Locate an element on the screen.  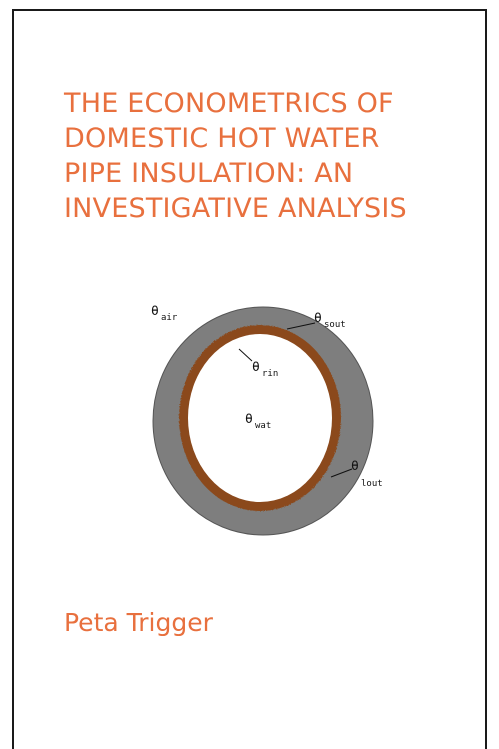
theta-rin-subscript: rin is located at coordinates (270, 374).